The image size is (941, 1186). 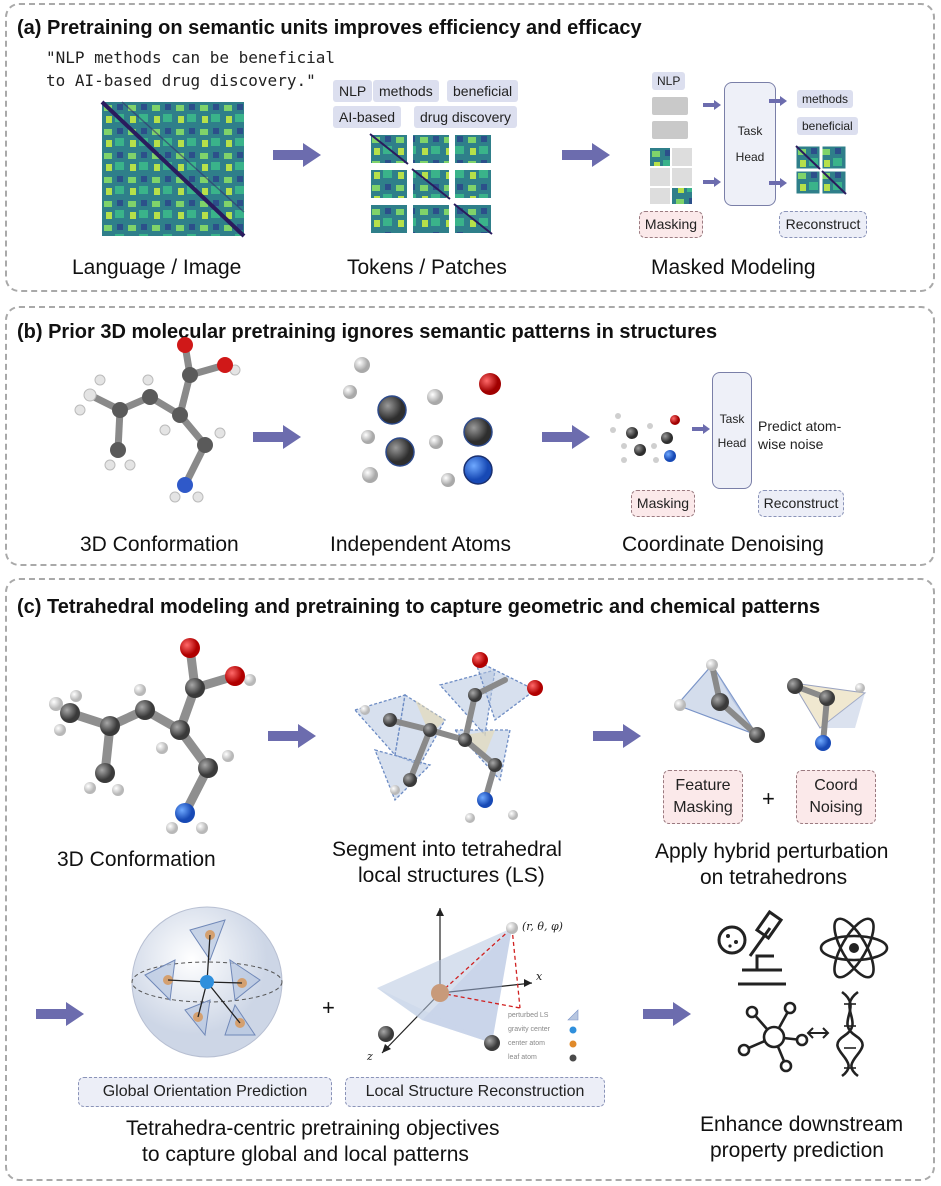 What do you see at coordinates (448, 737) in the screenshot?
I see `segmented-tetrahedra` at bounding box center [448, 737].